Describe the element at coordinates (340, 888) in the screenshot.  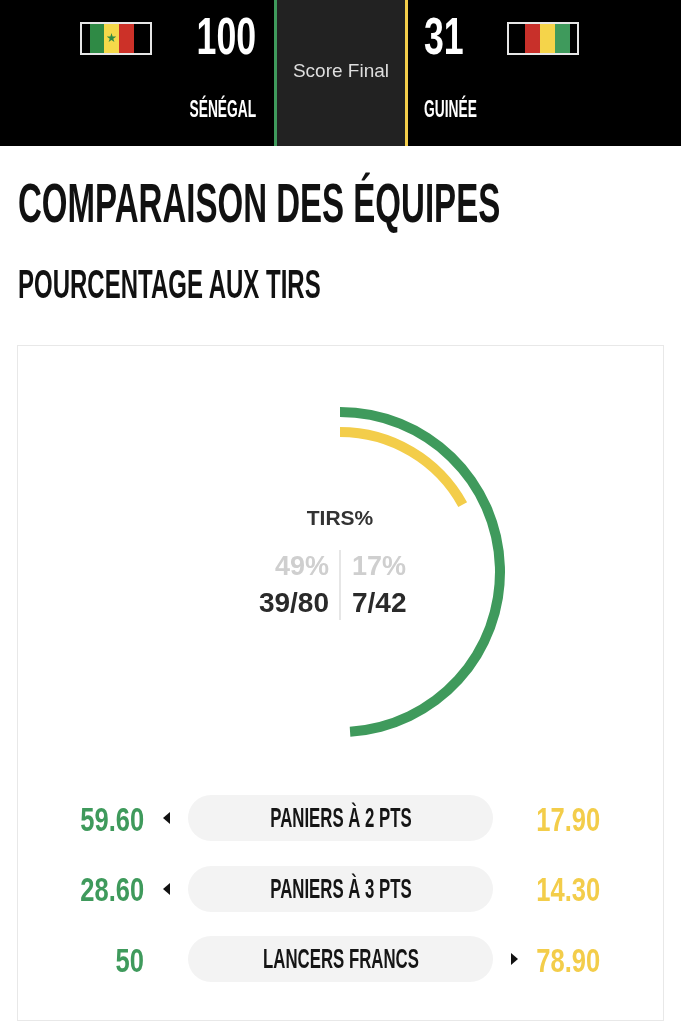
I see `category-label: PANIERS À 3 PTS` at that location.